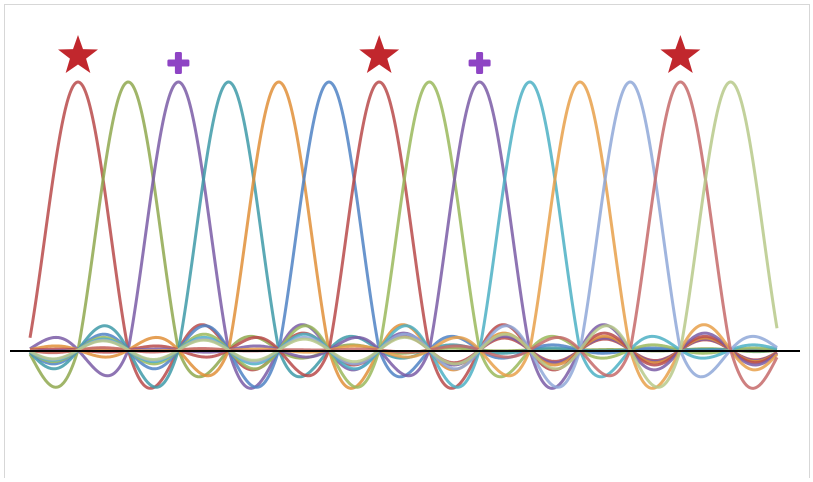  I want to click on marker-layer, so click(379, 54).